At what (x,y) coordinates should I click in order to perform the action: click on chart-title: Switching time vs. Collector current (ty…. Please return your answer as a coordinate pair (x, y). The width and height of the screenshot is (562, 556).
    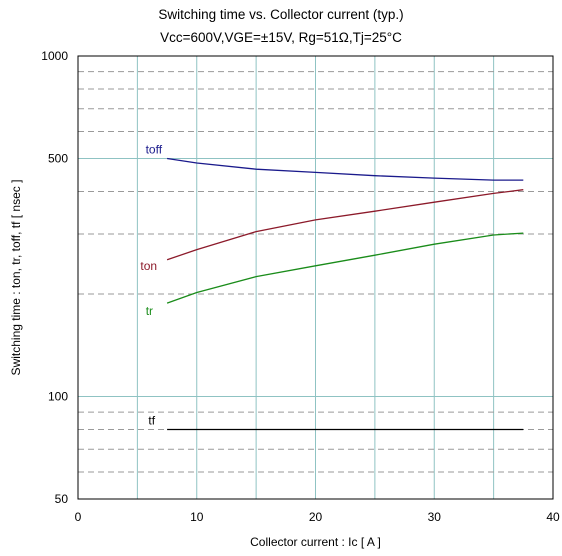
    Looking at the image, I should click on (281, 14).